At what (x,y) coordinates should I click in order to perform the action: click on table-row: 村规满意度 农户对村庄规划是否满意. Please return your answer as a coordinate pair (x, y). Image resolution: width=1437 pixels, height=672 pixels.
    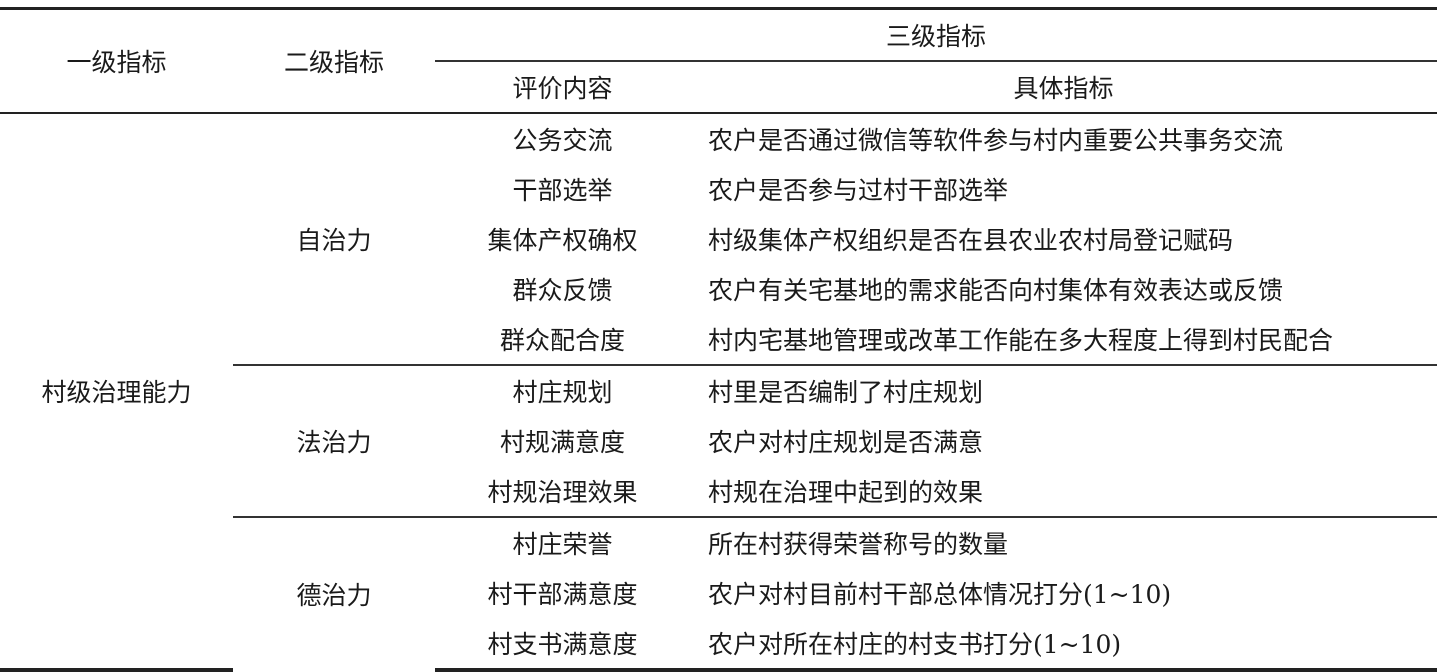
    Looking at the image, I should click on (718, 441).